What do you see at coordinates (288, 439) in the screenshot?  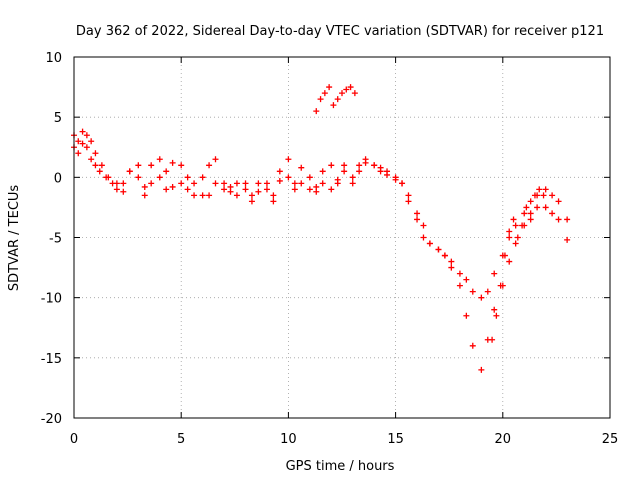 I see `x-tick-label: 10` at bounding box center [288, 439].